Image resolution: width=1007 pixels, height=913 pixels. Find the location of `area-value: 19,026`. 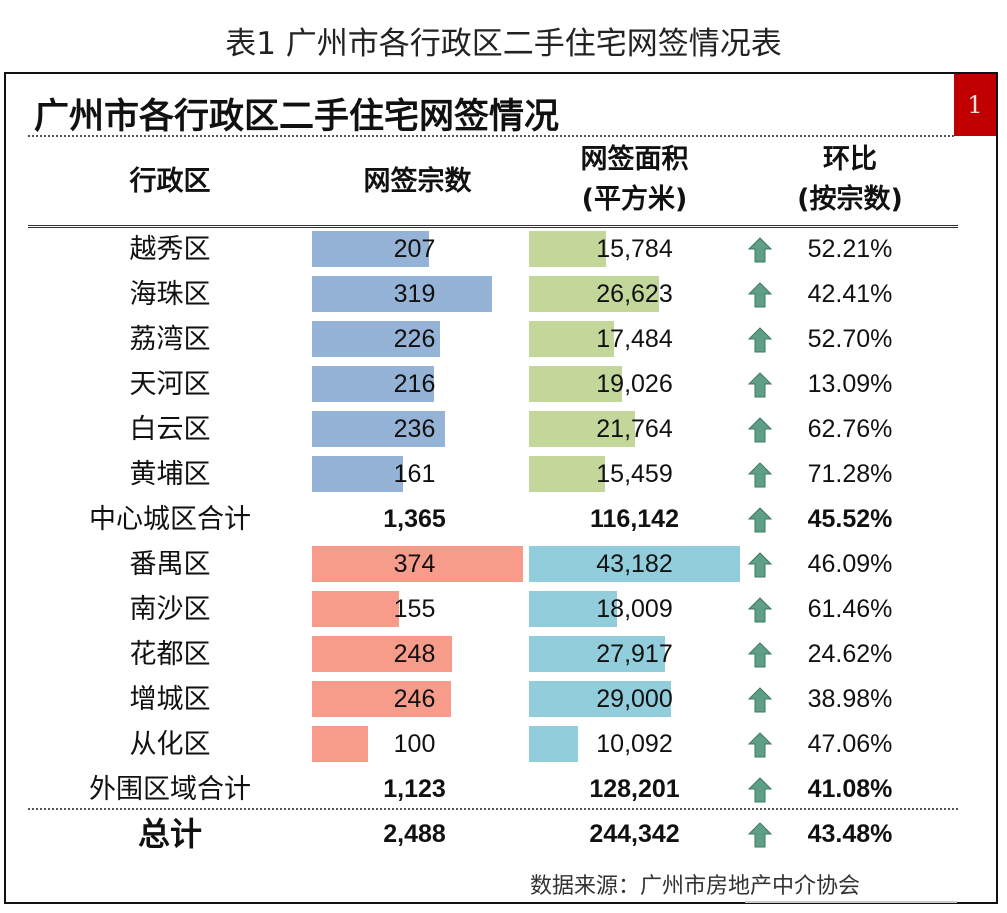

area-value: 19,026 is located at coordinates (634, 384).